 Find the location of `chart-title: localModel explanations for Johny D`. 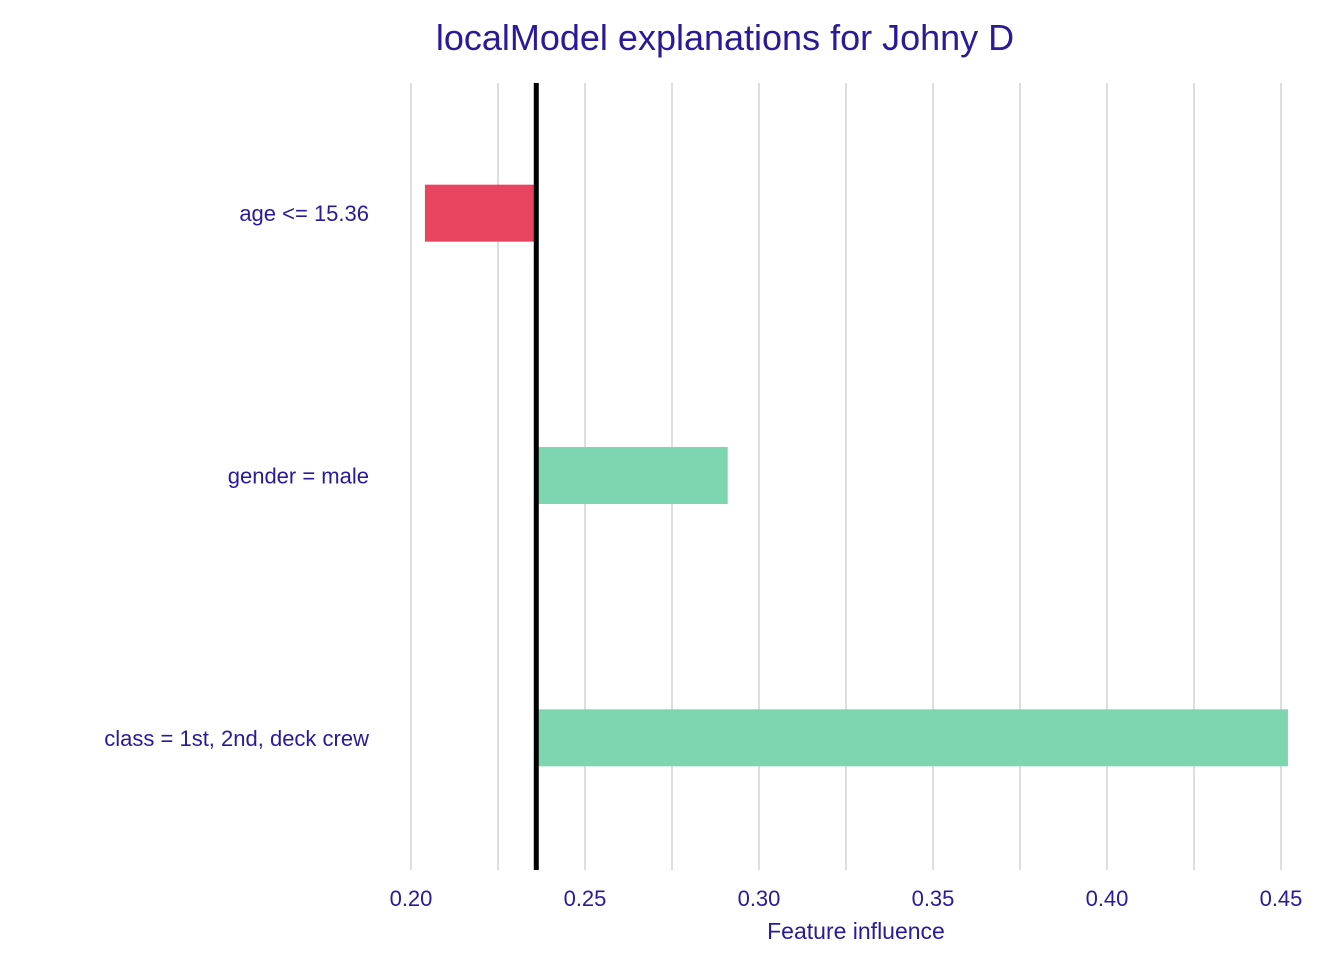

chart-title: localModel explanations for Johny D is located at coordinates (725, 37).